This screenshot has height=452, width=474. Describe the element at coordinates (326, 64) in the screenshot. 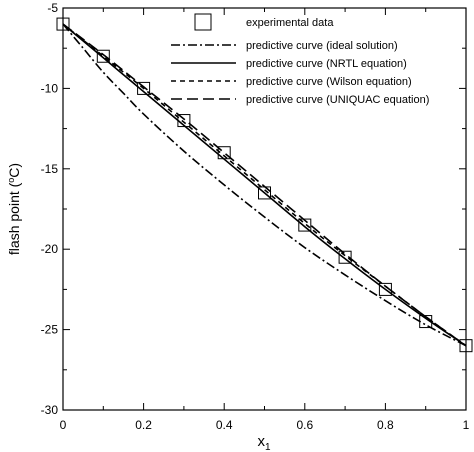

I see `legend-label-nrtl: predictive curve (NRTL equation)` at that location.